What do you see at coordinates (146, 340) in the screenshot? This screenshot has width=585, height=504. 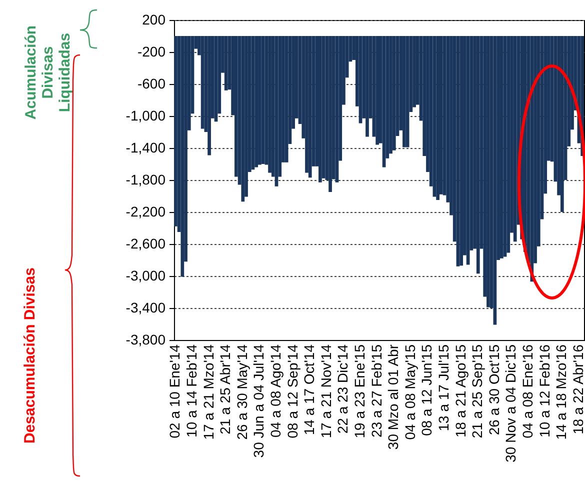 I see `y-tick-label: -3,800` at bounding box center [146, 340].